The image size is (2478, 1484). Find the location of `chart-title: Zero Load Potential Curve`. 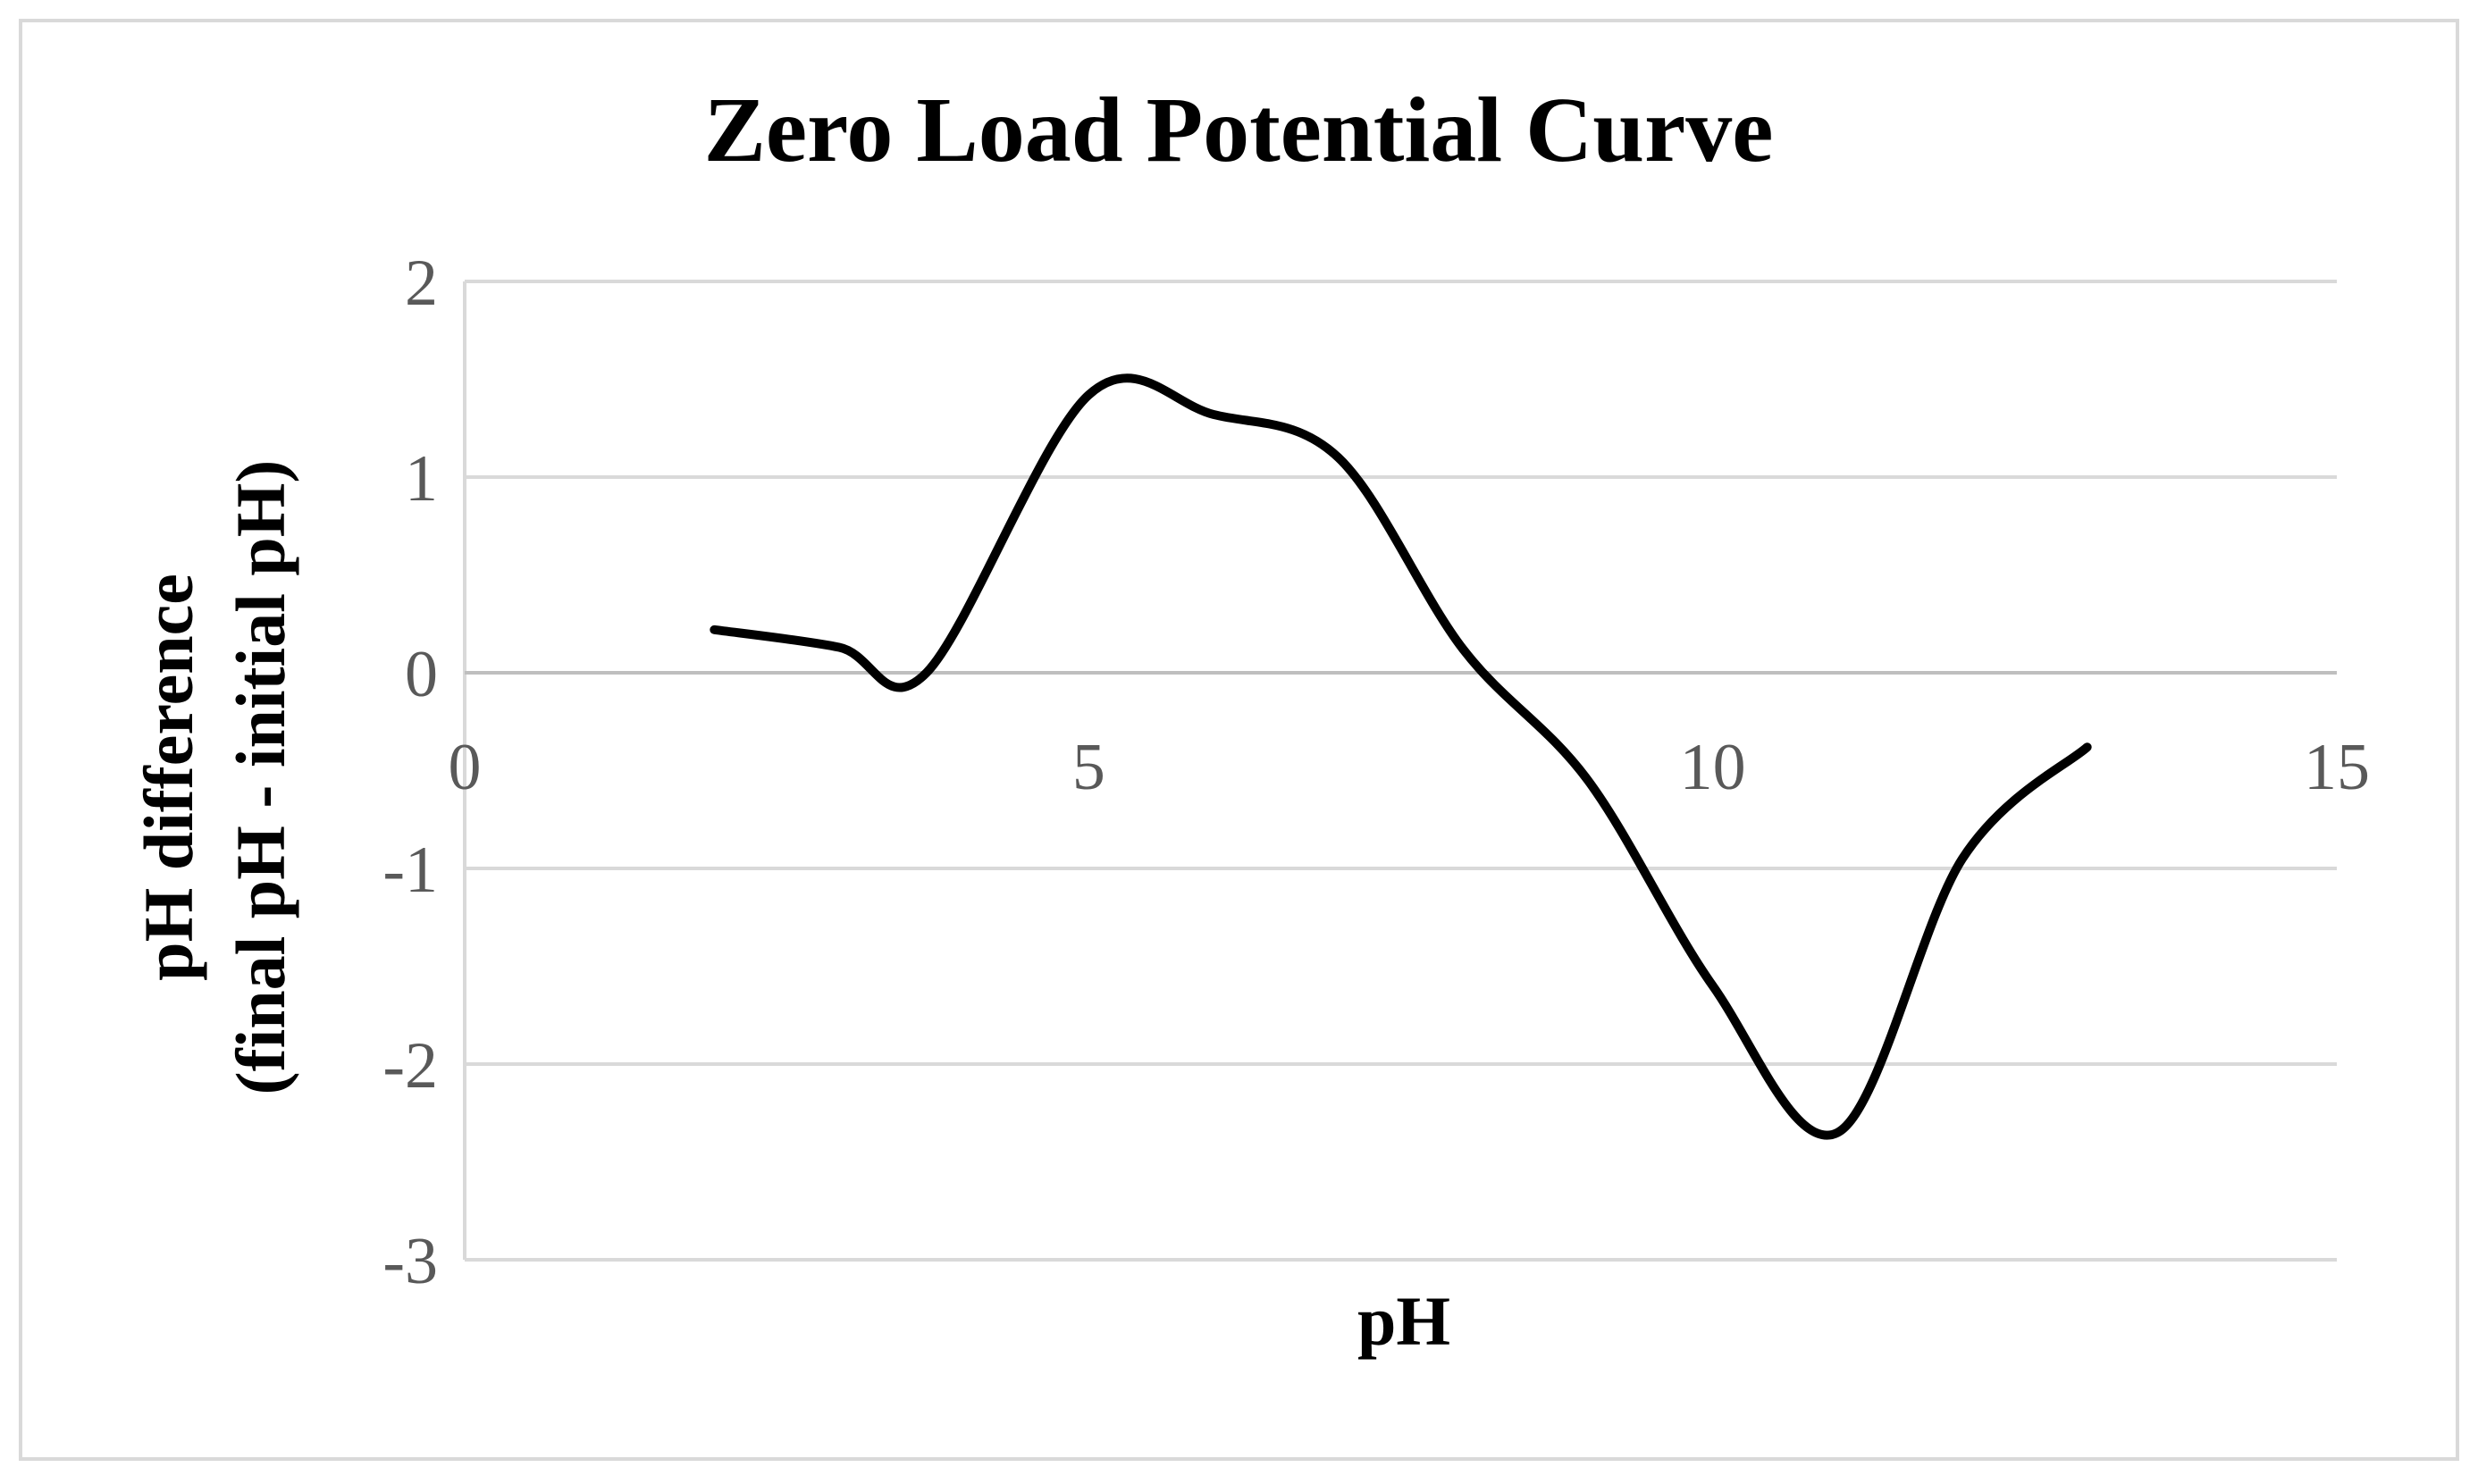

chart-title: Zero Load Potential Curve is located at coordinates (1239, 130).